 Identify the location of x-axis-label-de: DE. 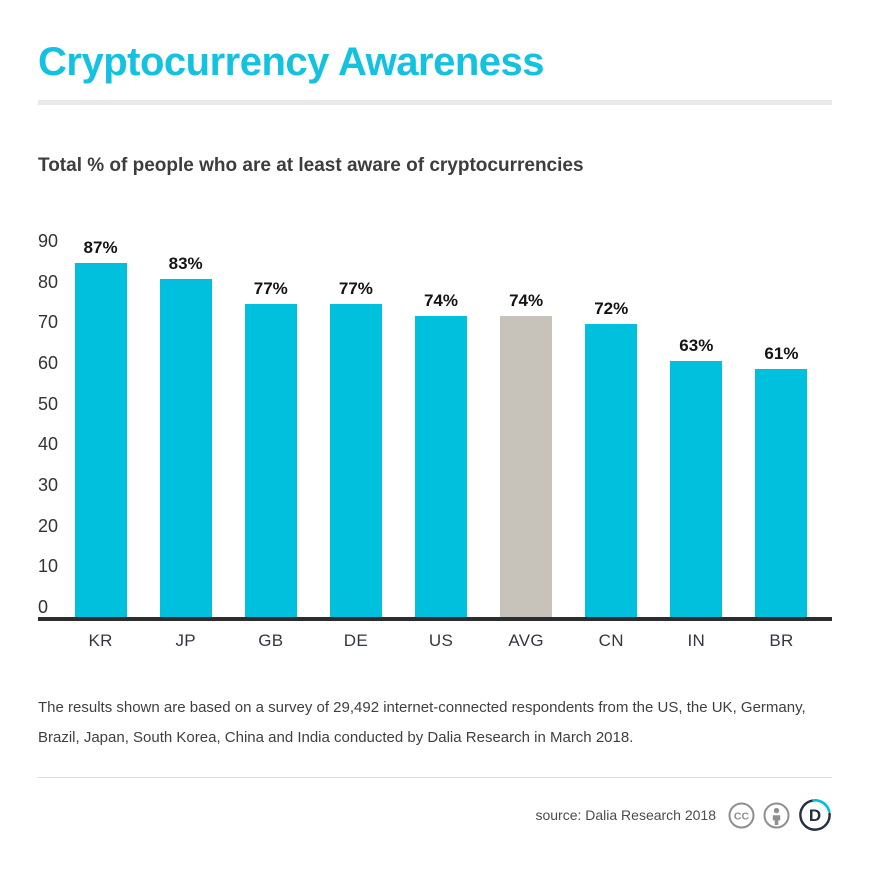
(355, 640).